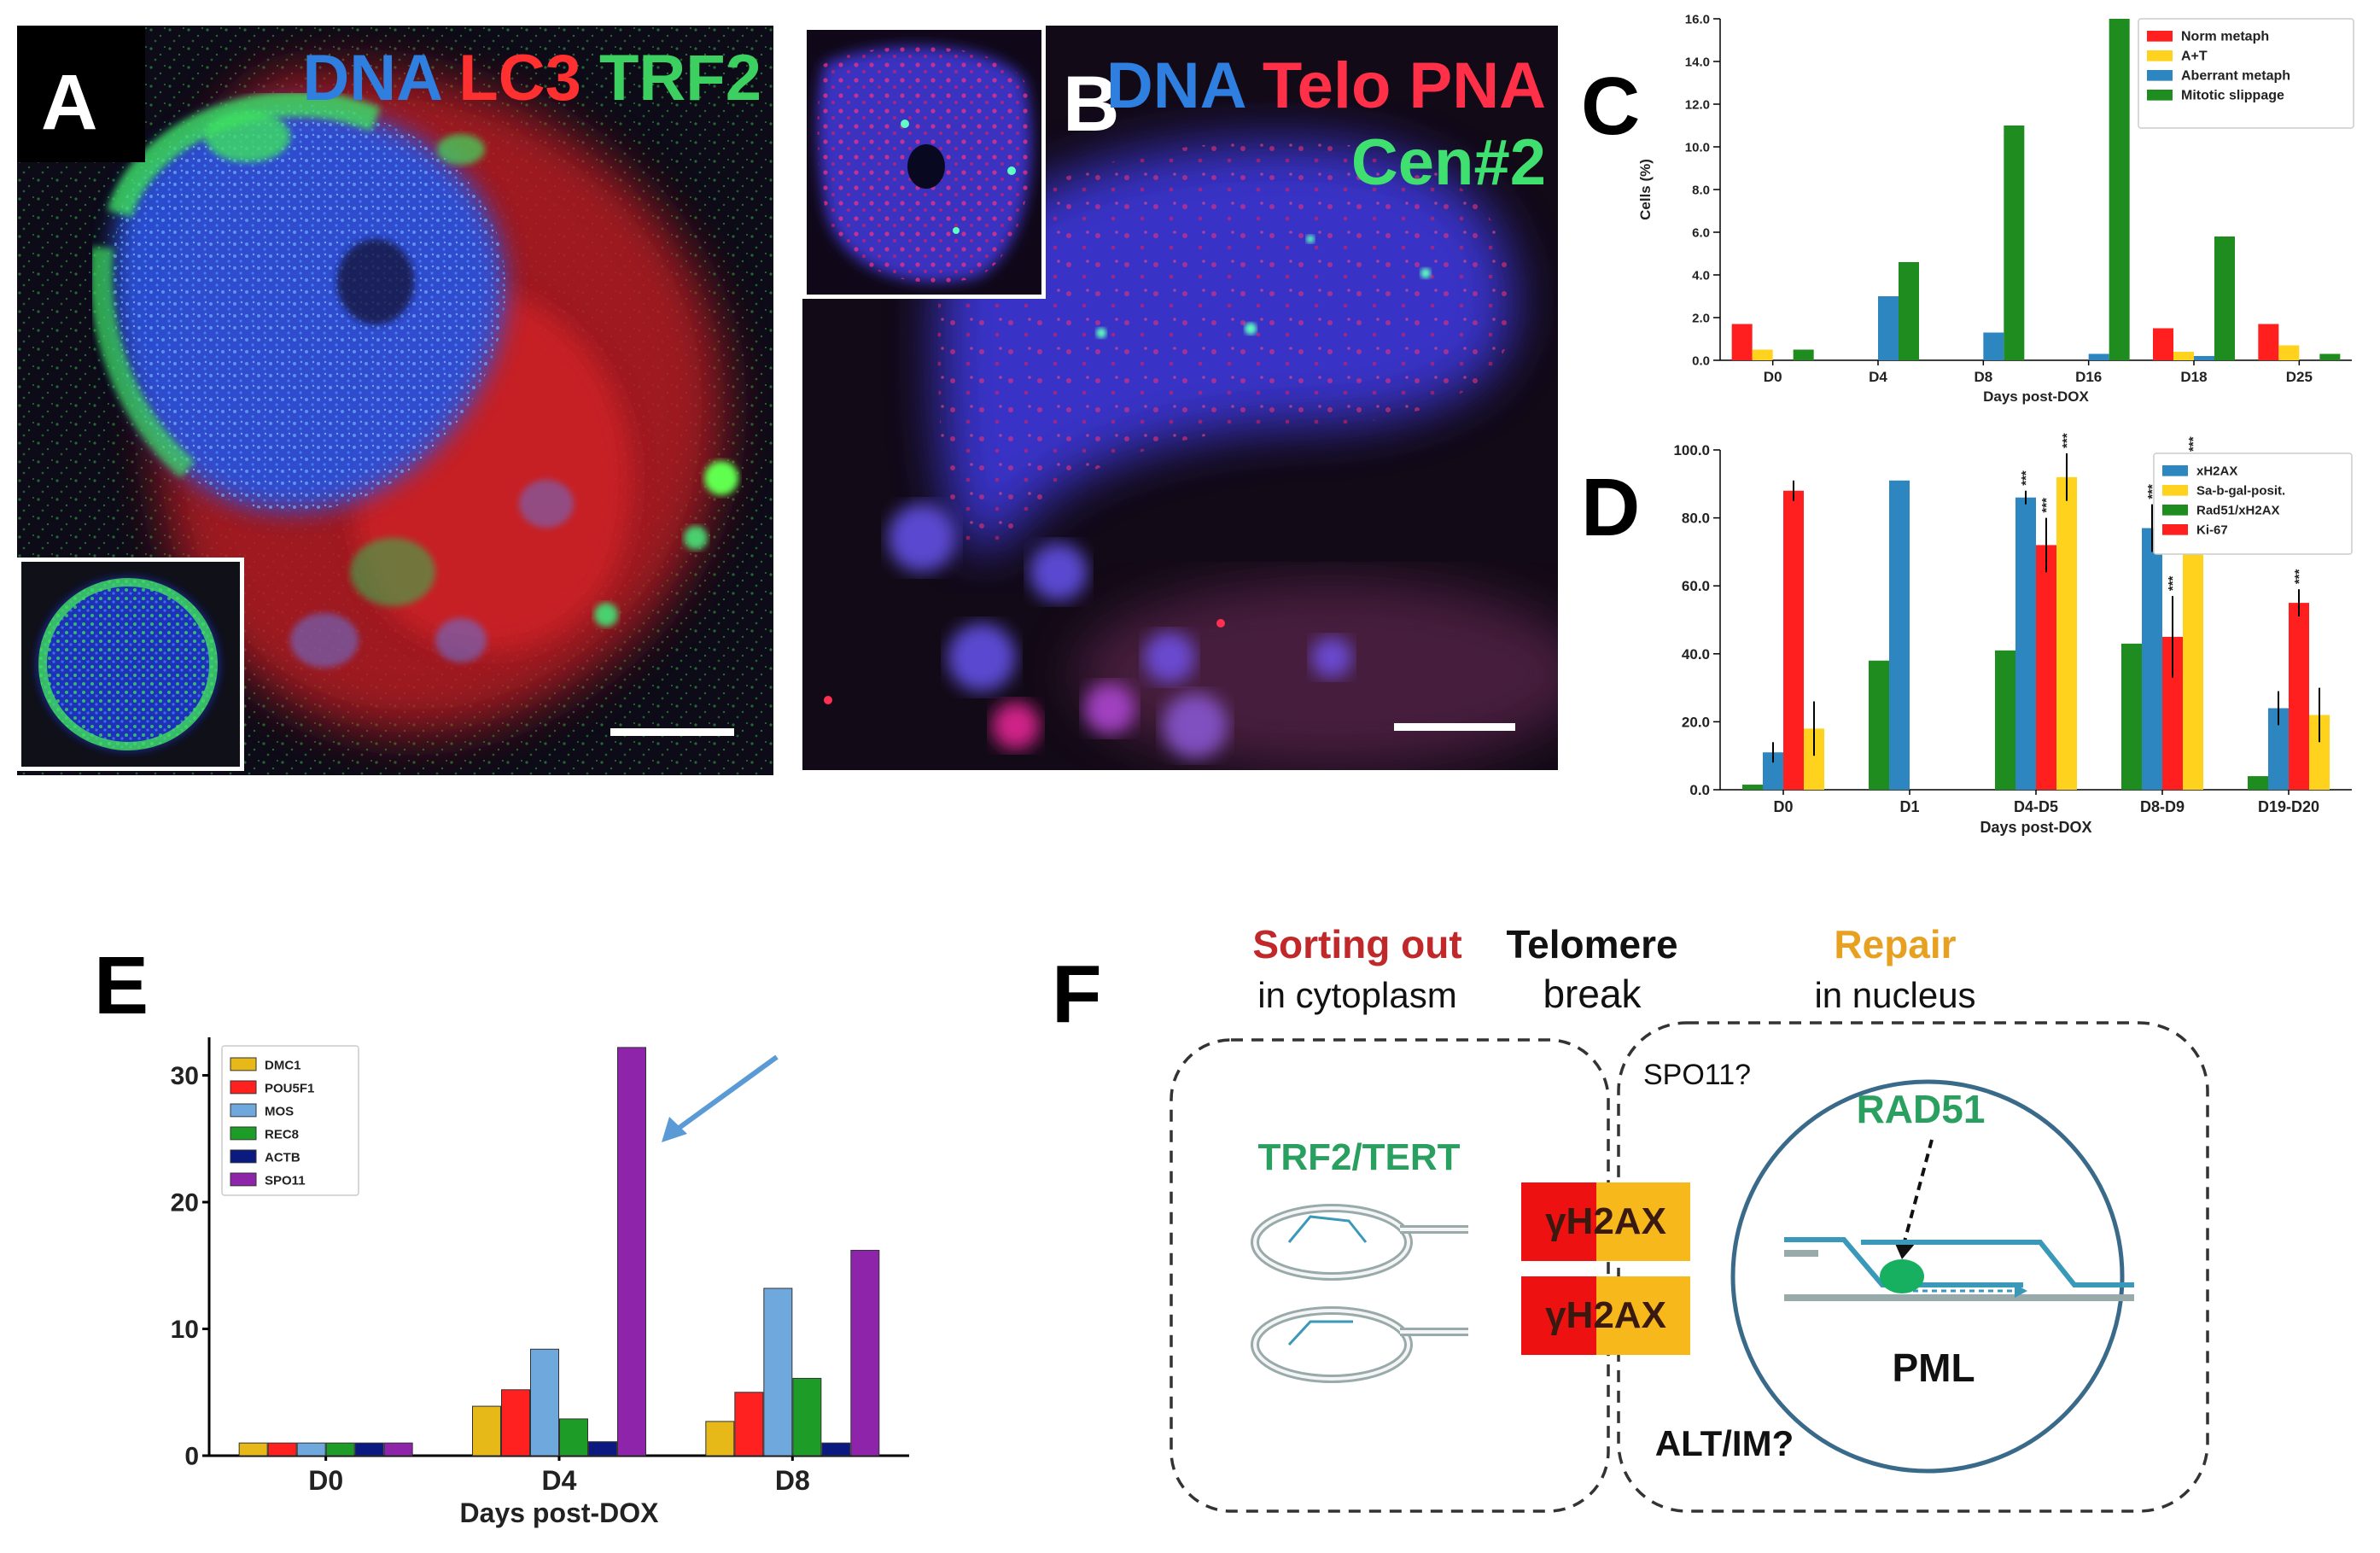 The image size is (2380, 1553). What do you see at coordinates (2238, 511) in the screenshot?
I see `legend-label: Rad51/xH2AX` at bounding box center [2238, 511].